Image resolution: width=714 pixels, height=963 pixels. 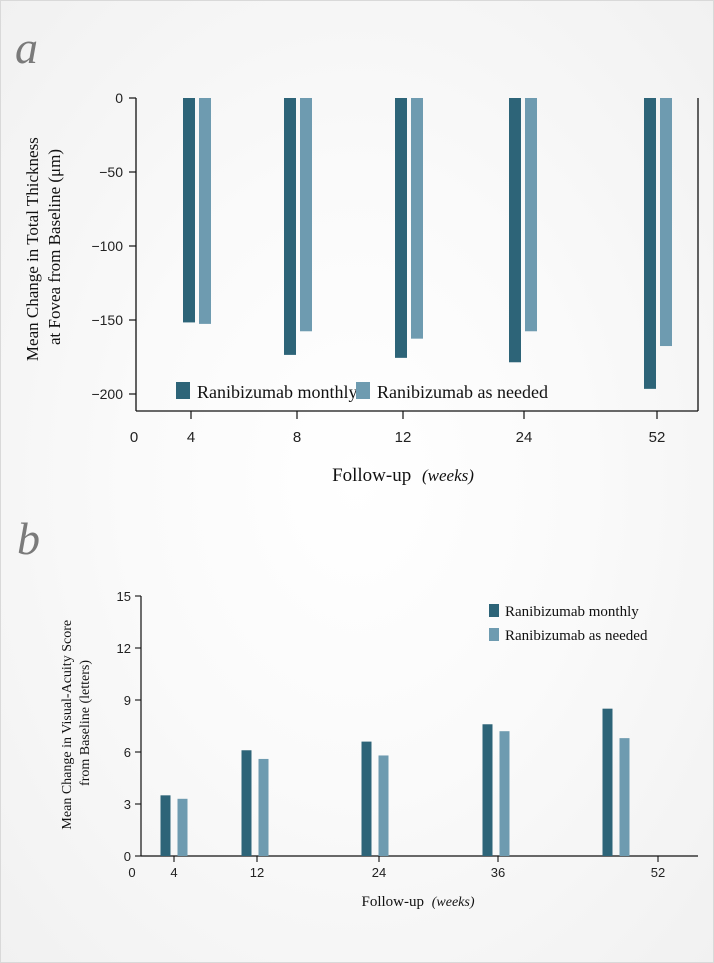 I want to click on panel-a-xtick-zero: 0, so click(x=134, y=437).